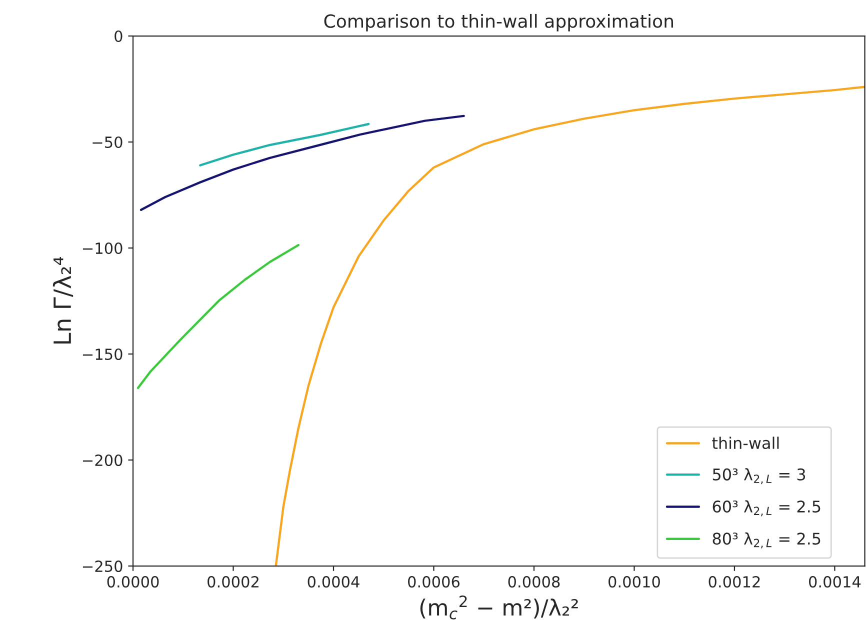 The width and height of the screenshot is (866, 643). Describe the element at coordinates (534, 582) in the screenshot. I see `x-tick-label: 0.0008` at that location.